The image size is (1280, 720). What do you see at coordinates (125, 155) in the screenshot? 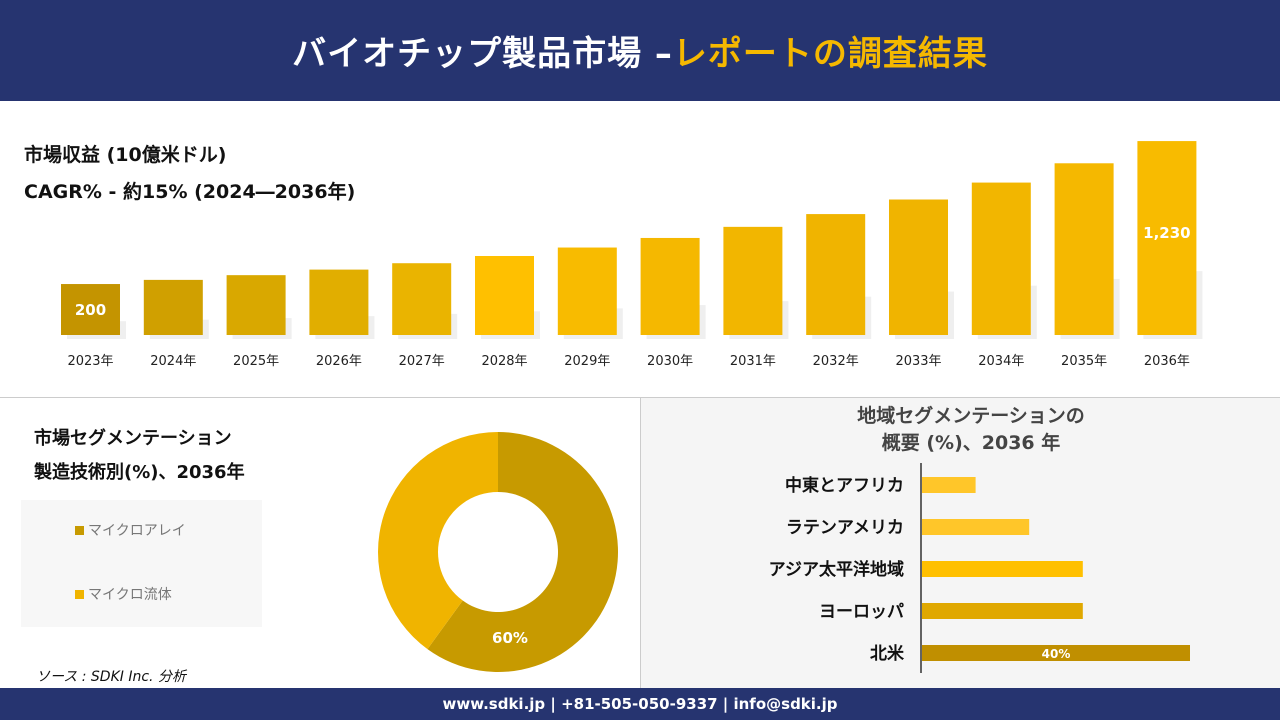
I see `revenue-title: 市場収益 (10億米ドル)` at bounding box center [125, 155].